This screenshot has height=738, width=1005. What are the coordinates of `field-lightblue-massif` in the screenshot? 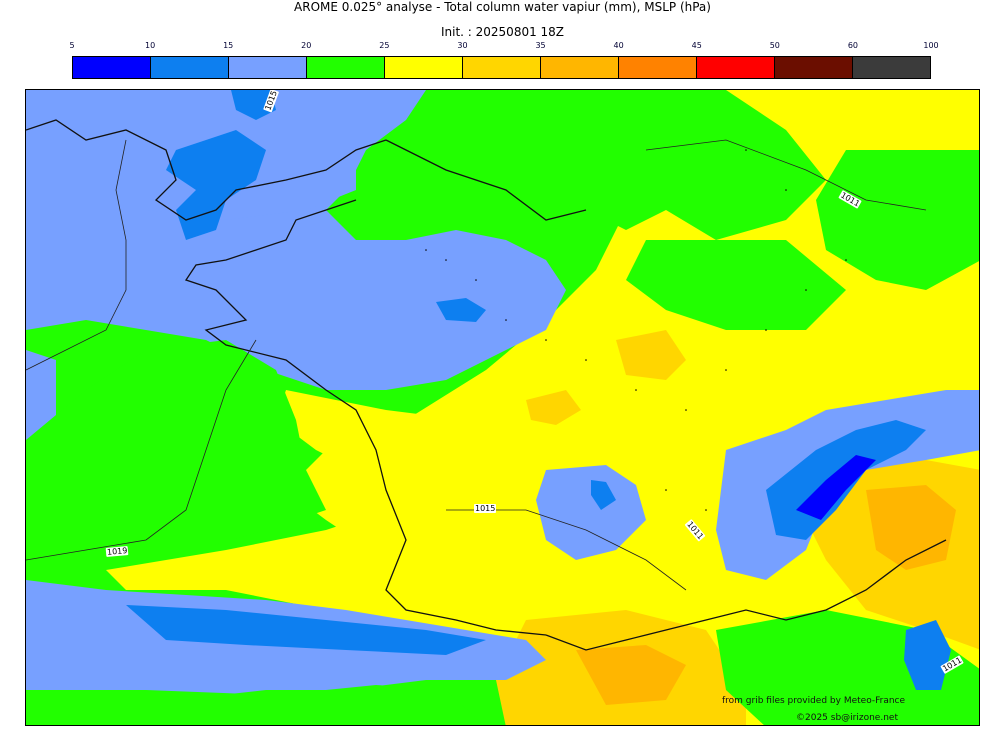 It's located at (591, 512).